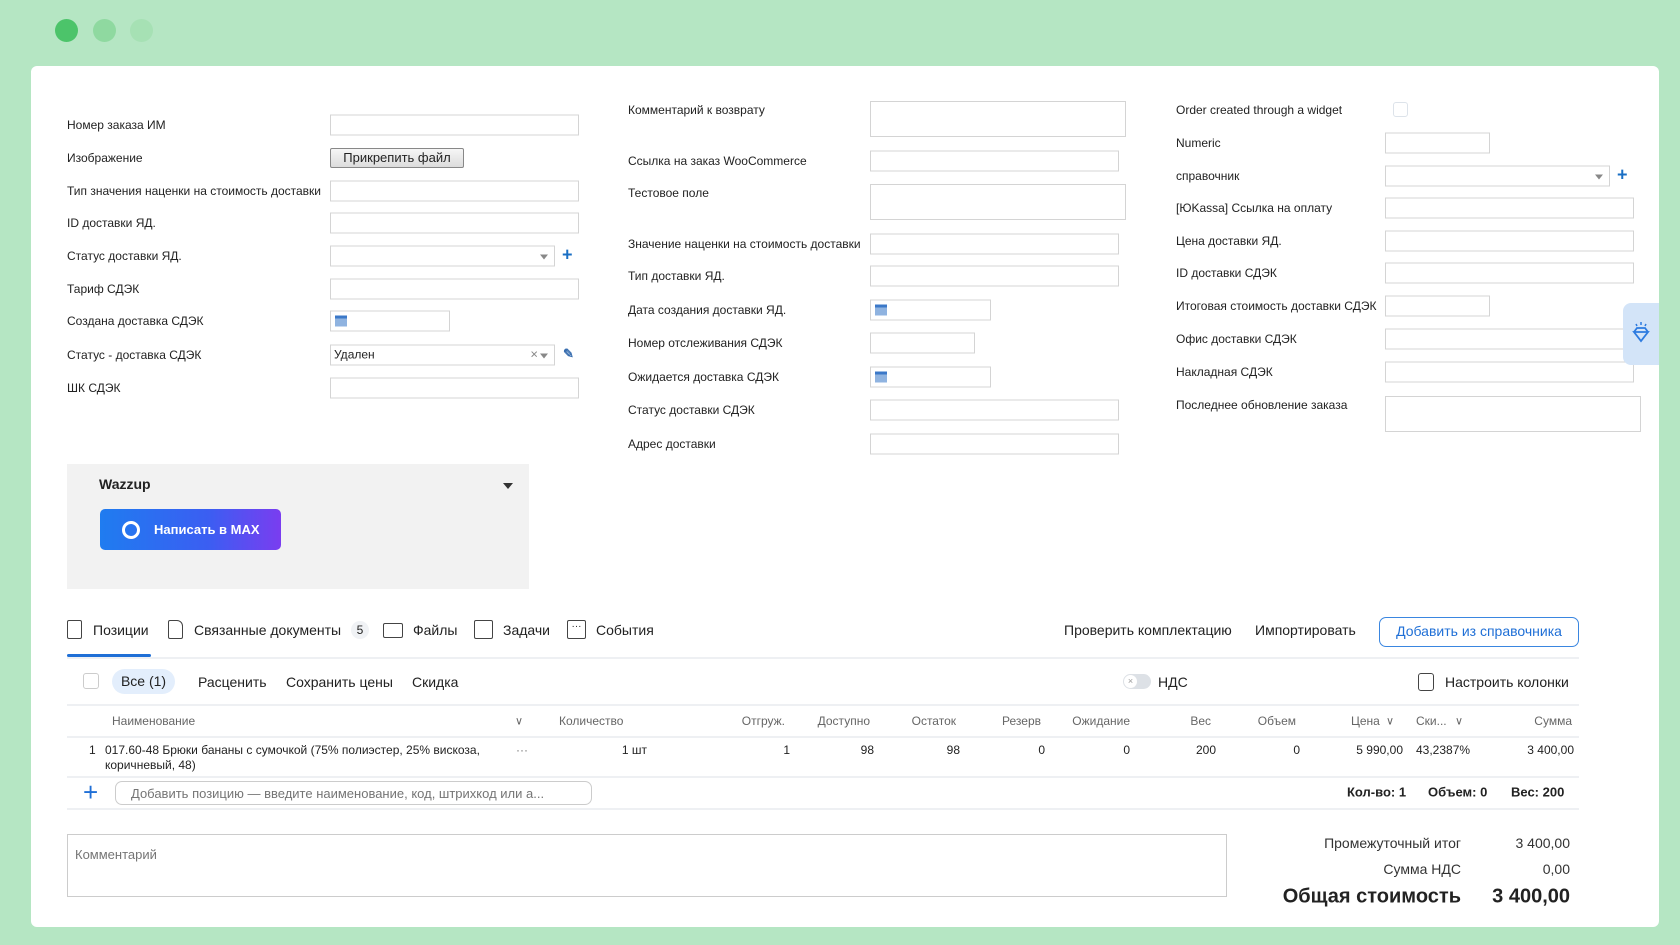 The height and width of the screenshot is (945, 1680). What do you see at coordinates (141, 30) in the screenshot?
I see `window-maximize-dot` at bounding box center [141, 30].